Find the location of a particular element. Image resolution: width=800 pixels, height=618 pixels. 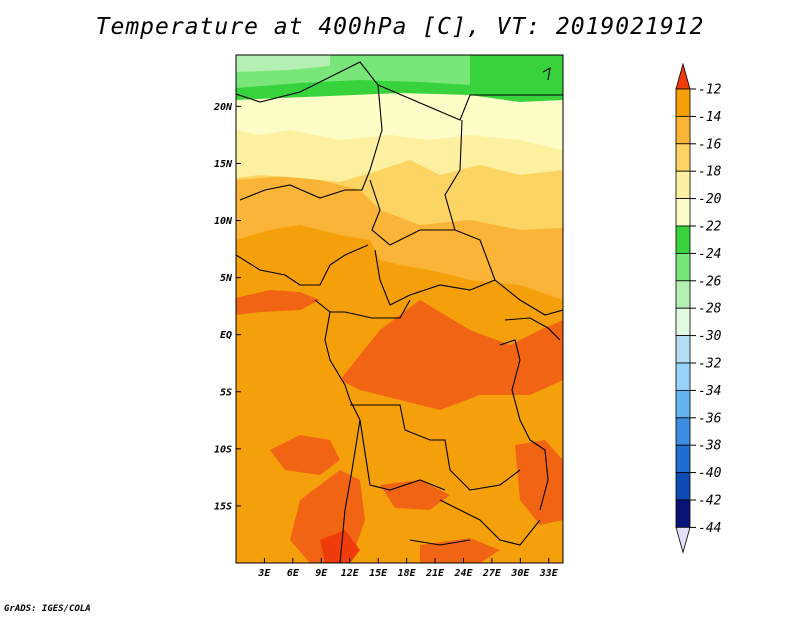

lon-tick-label: 18E is located at coordinates (407, 573).